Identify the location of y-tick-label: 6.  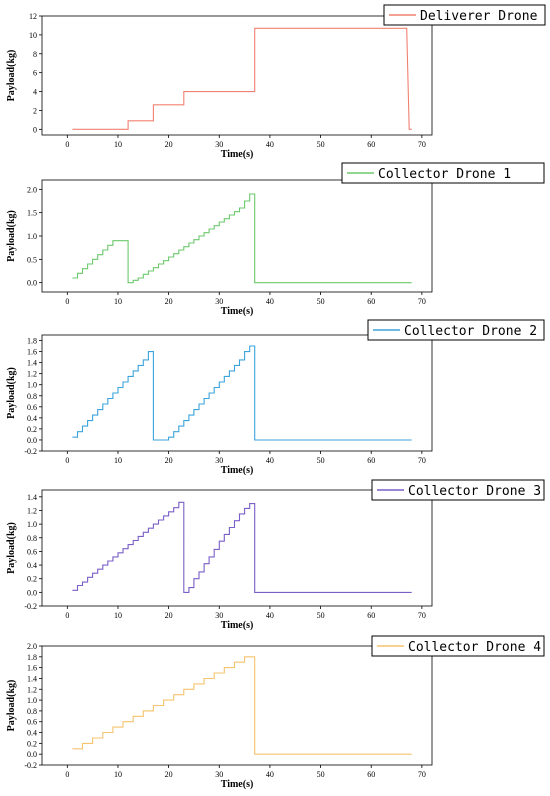
(35, 73).